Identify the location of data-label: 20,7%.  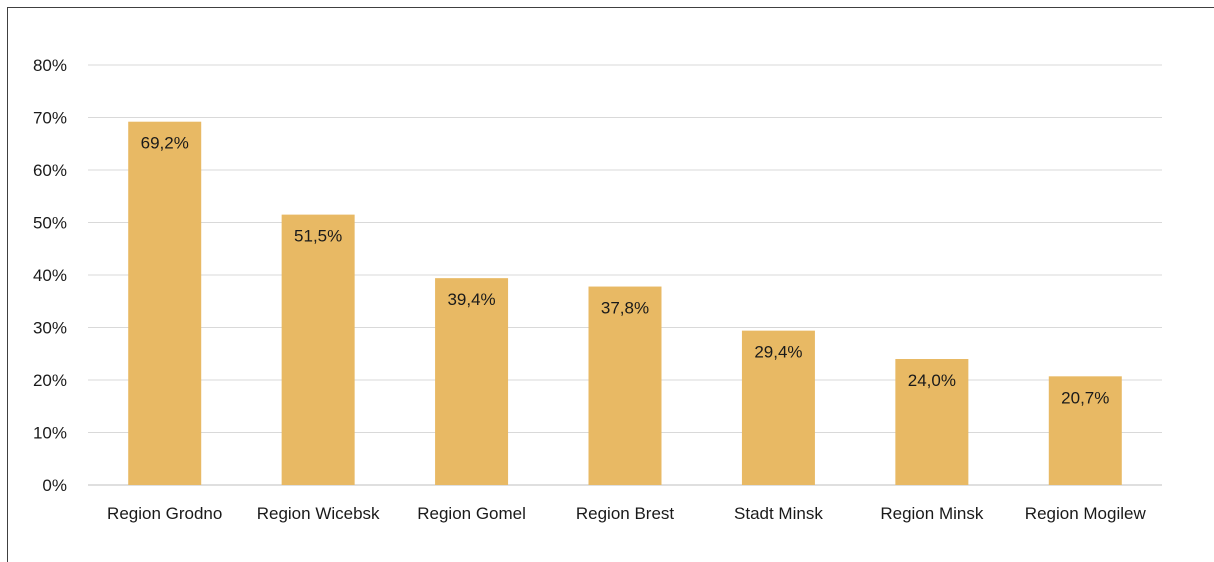
(1085, 397).